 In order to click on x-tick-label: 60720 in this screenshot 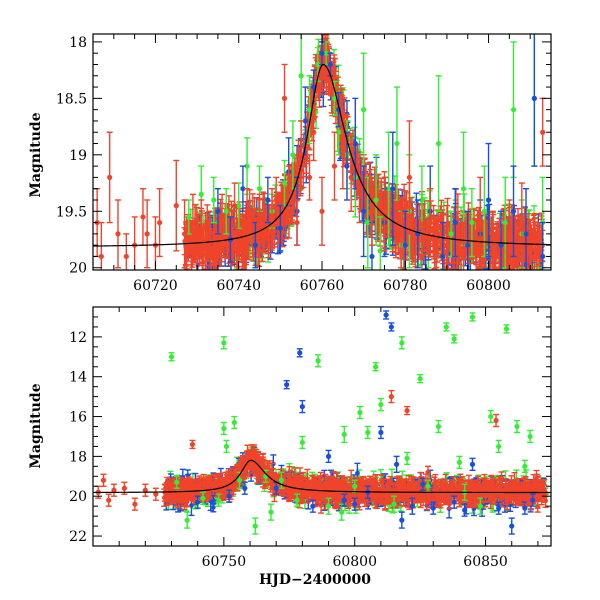, I will do `click(155, 286)`.